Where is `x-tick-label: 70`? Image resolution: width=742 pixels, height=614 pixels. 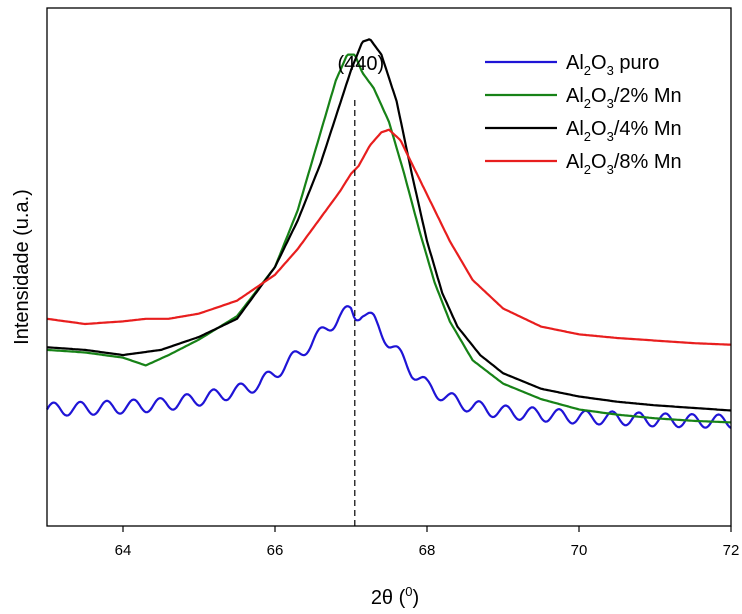
x-tick-label: 70 is located at coordinates (579, 550).